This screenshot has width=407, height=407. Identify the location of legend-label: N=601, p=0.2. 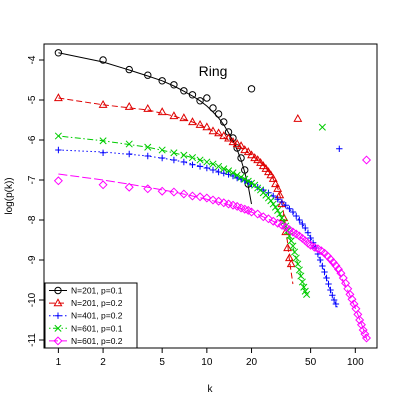
(97, 341).